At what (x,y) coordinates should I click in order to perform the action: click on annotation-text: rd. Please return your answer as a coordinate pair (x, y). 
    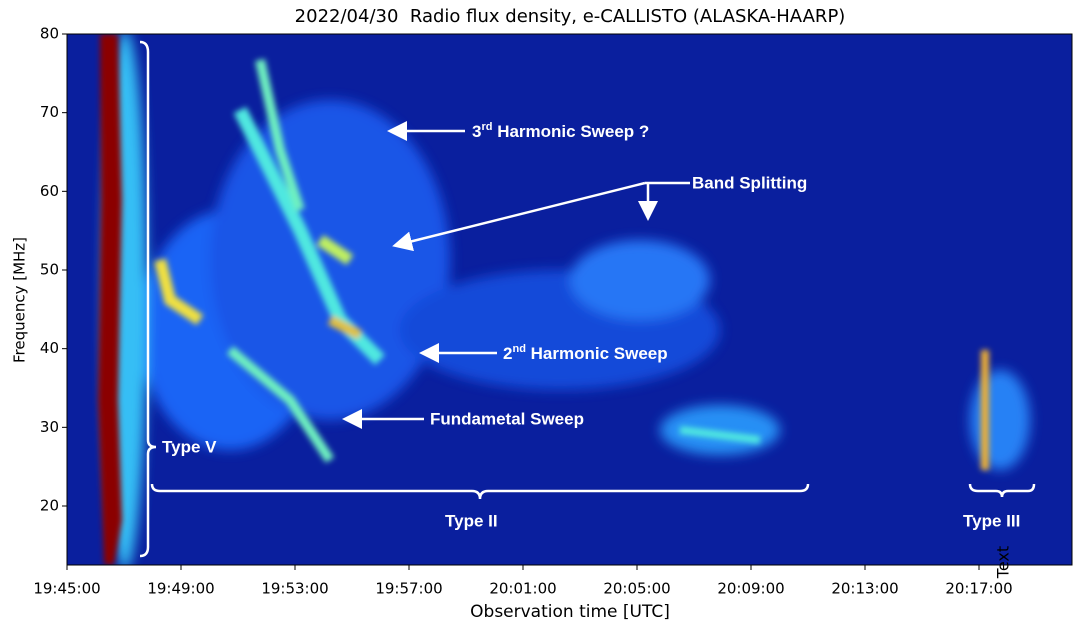
    Looking at the image, I should click on (486, 127).